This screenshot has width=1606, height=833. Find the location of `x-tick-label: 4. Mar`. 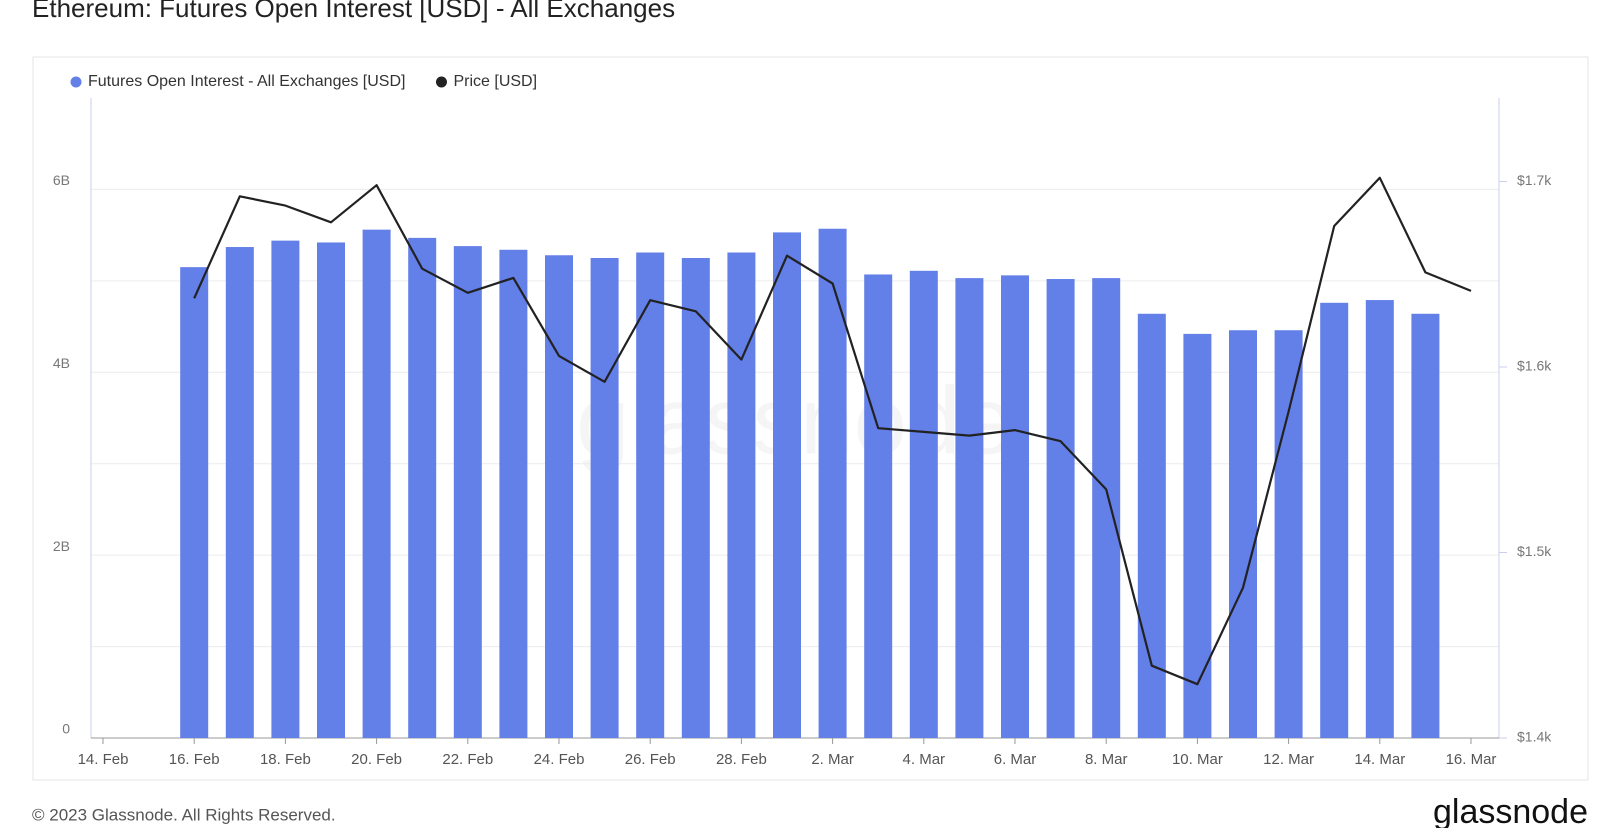

x-tick-label: 4. Mar is located at coordinates (924, 759).